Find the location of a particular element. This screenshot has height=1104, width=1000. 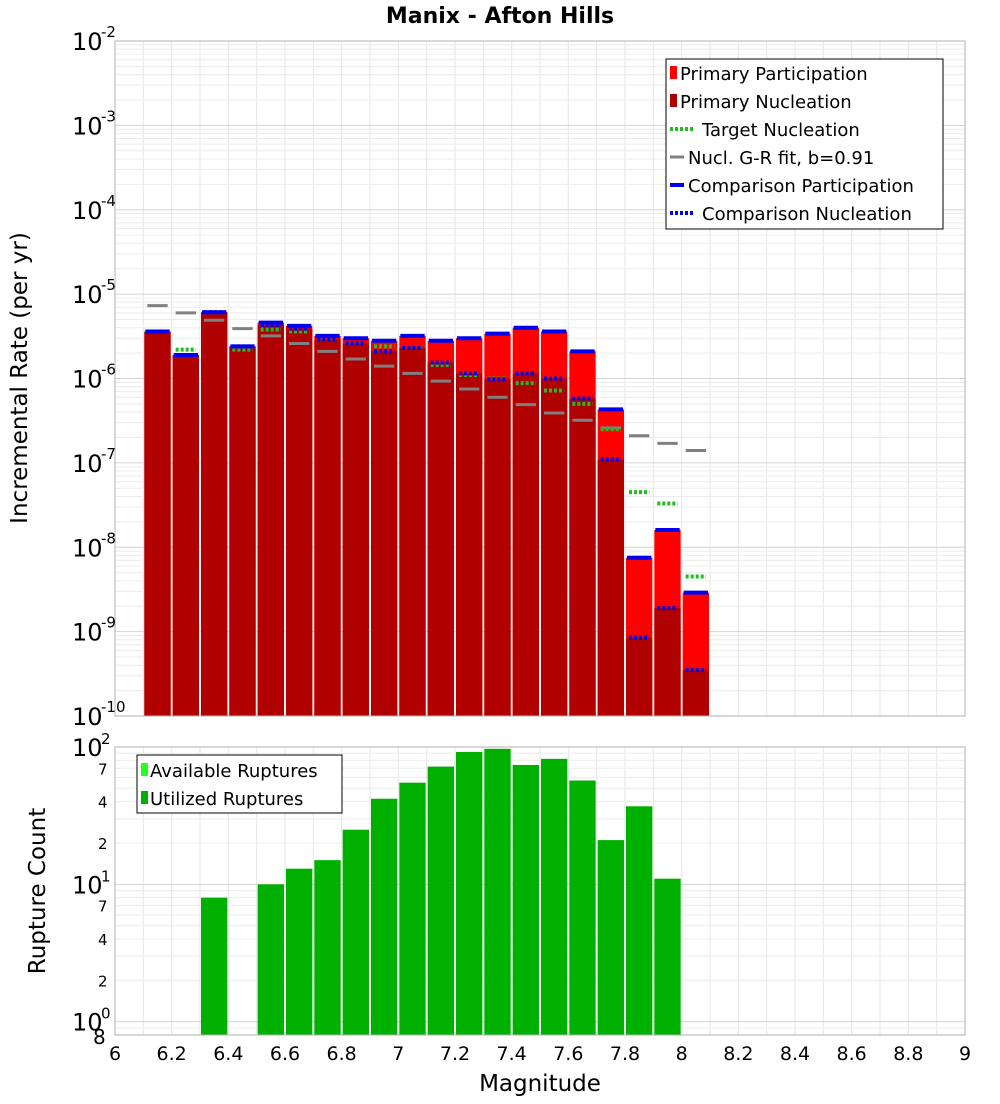

legend-item: Available Ruptures is located at coordinates (229, 771).